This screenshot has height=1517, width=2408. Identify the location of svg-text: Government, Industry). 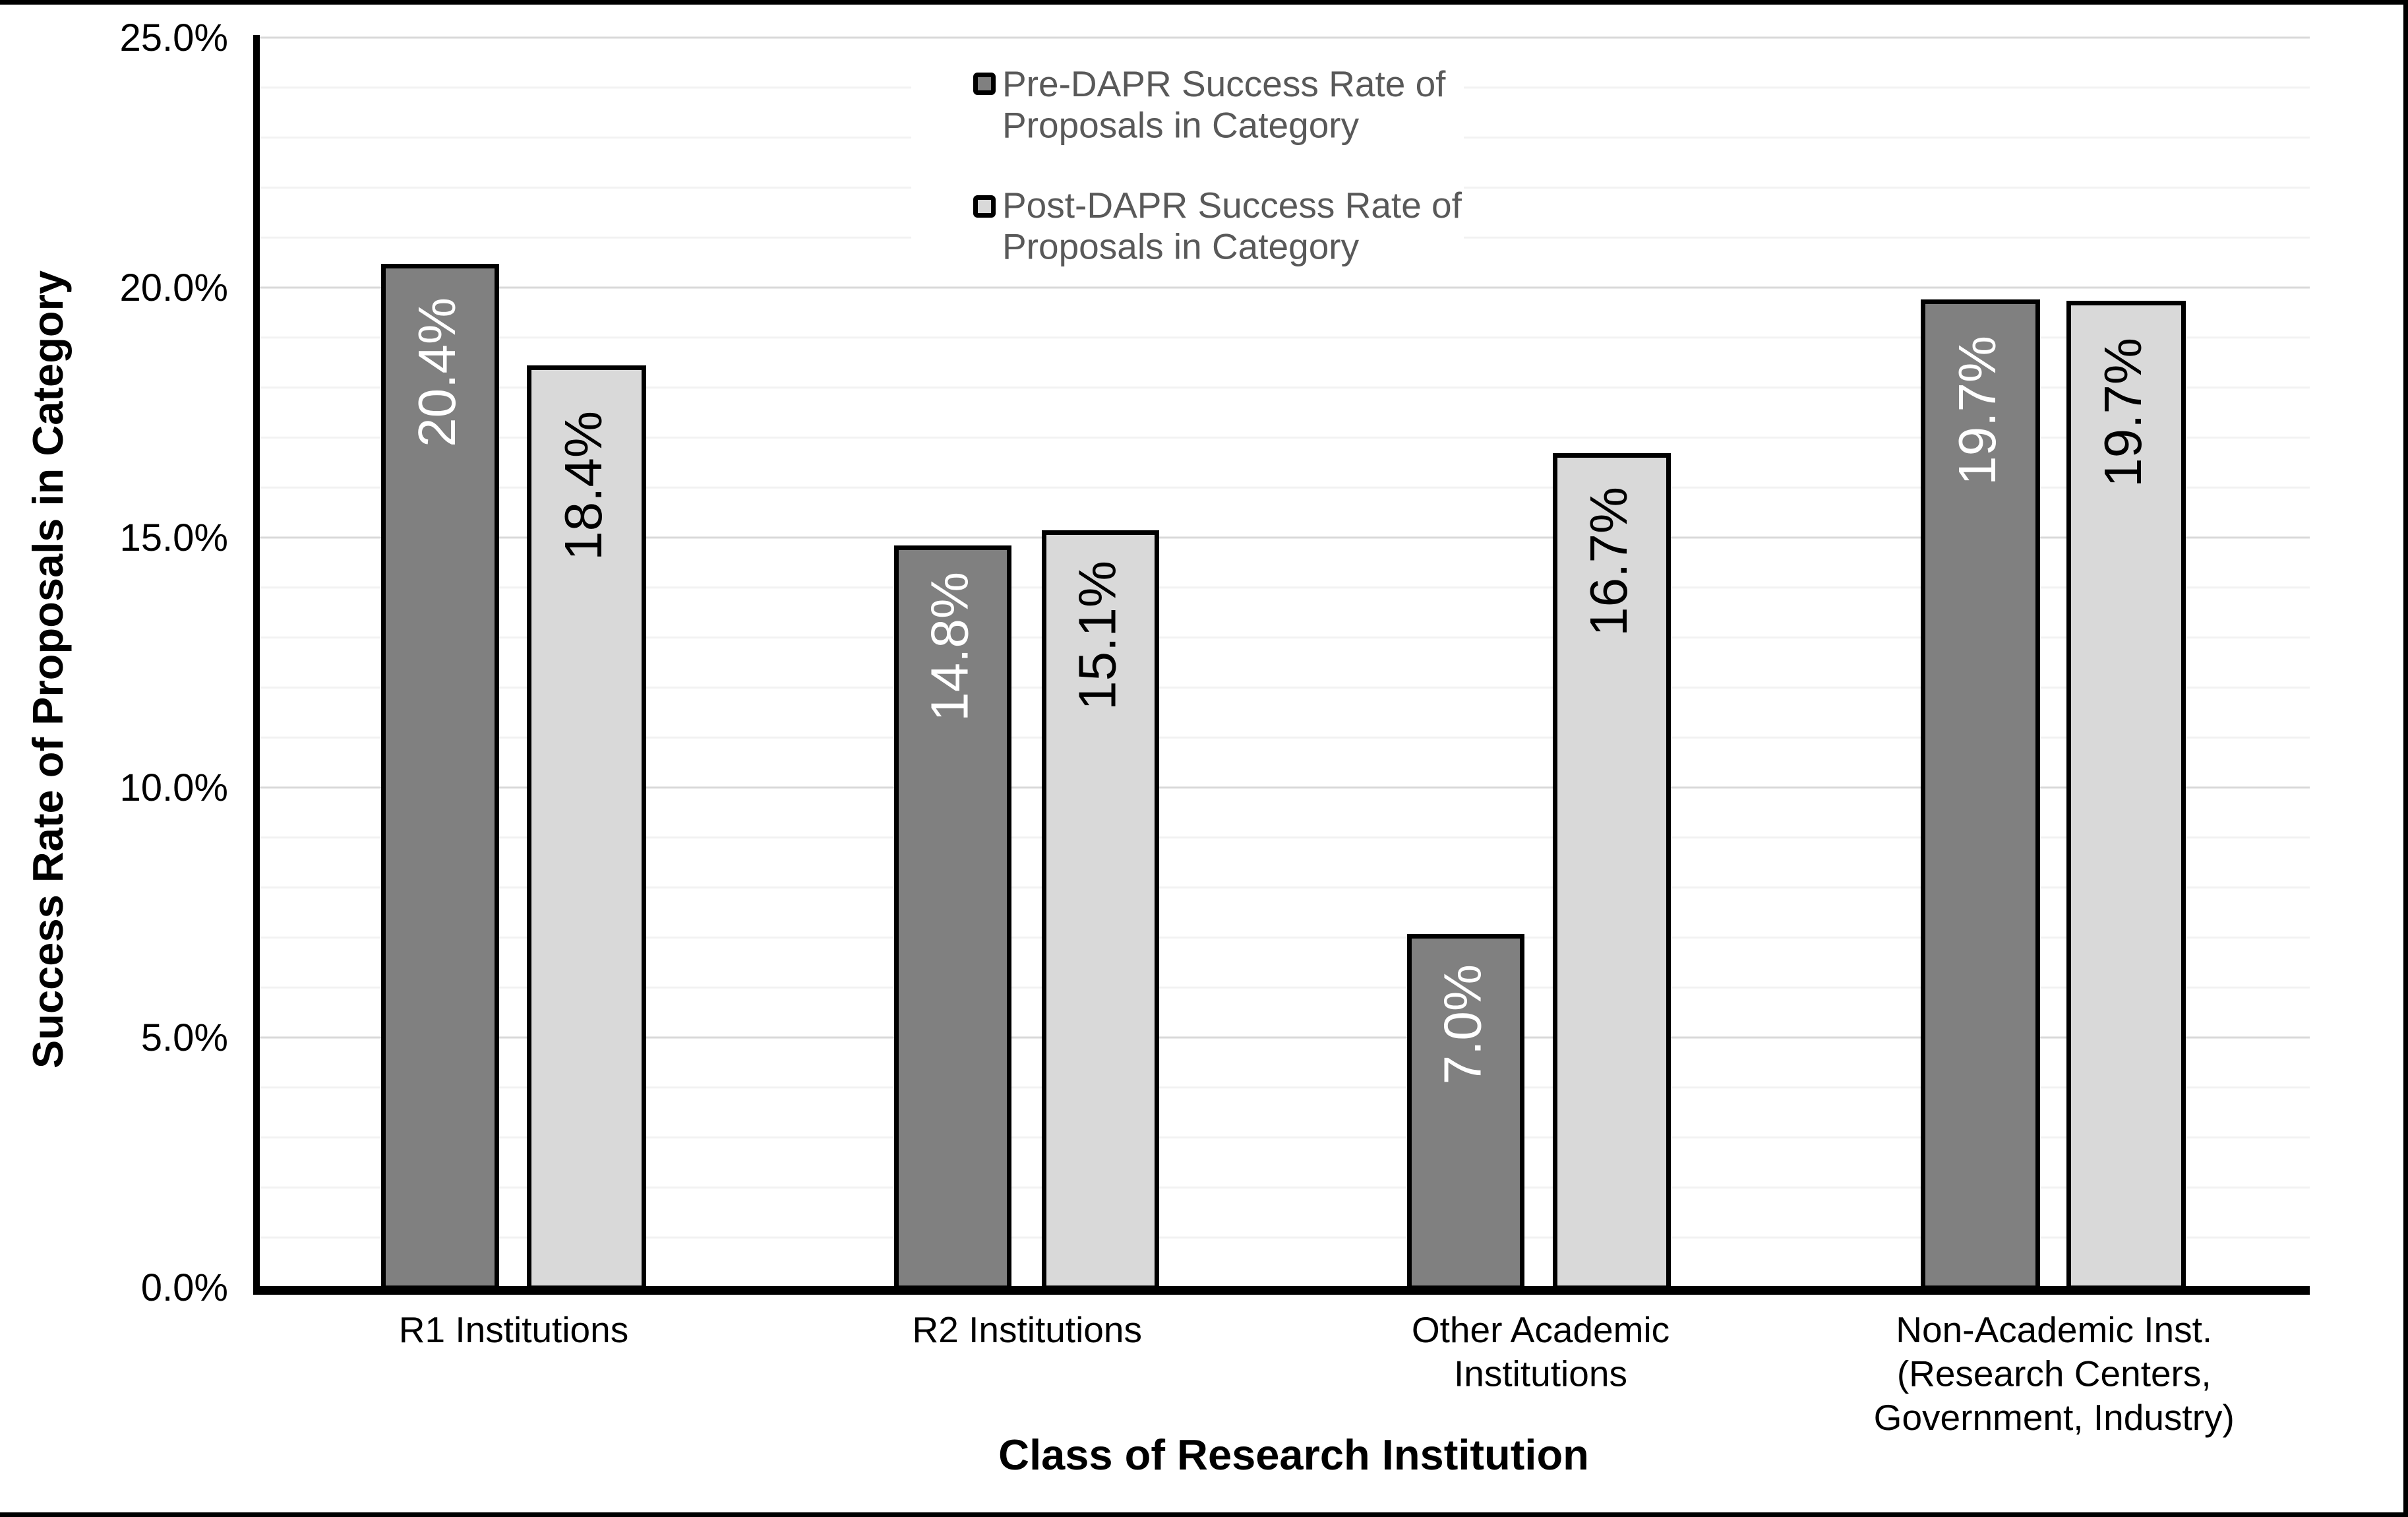
(2054, 1417).